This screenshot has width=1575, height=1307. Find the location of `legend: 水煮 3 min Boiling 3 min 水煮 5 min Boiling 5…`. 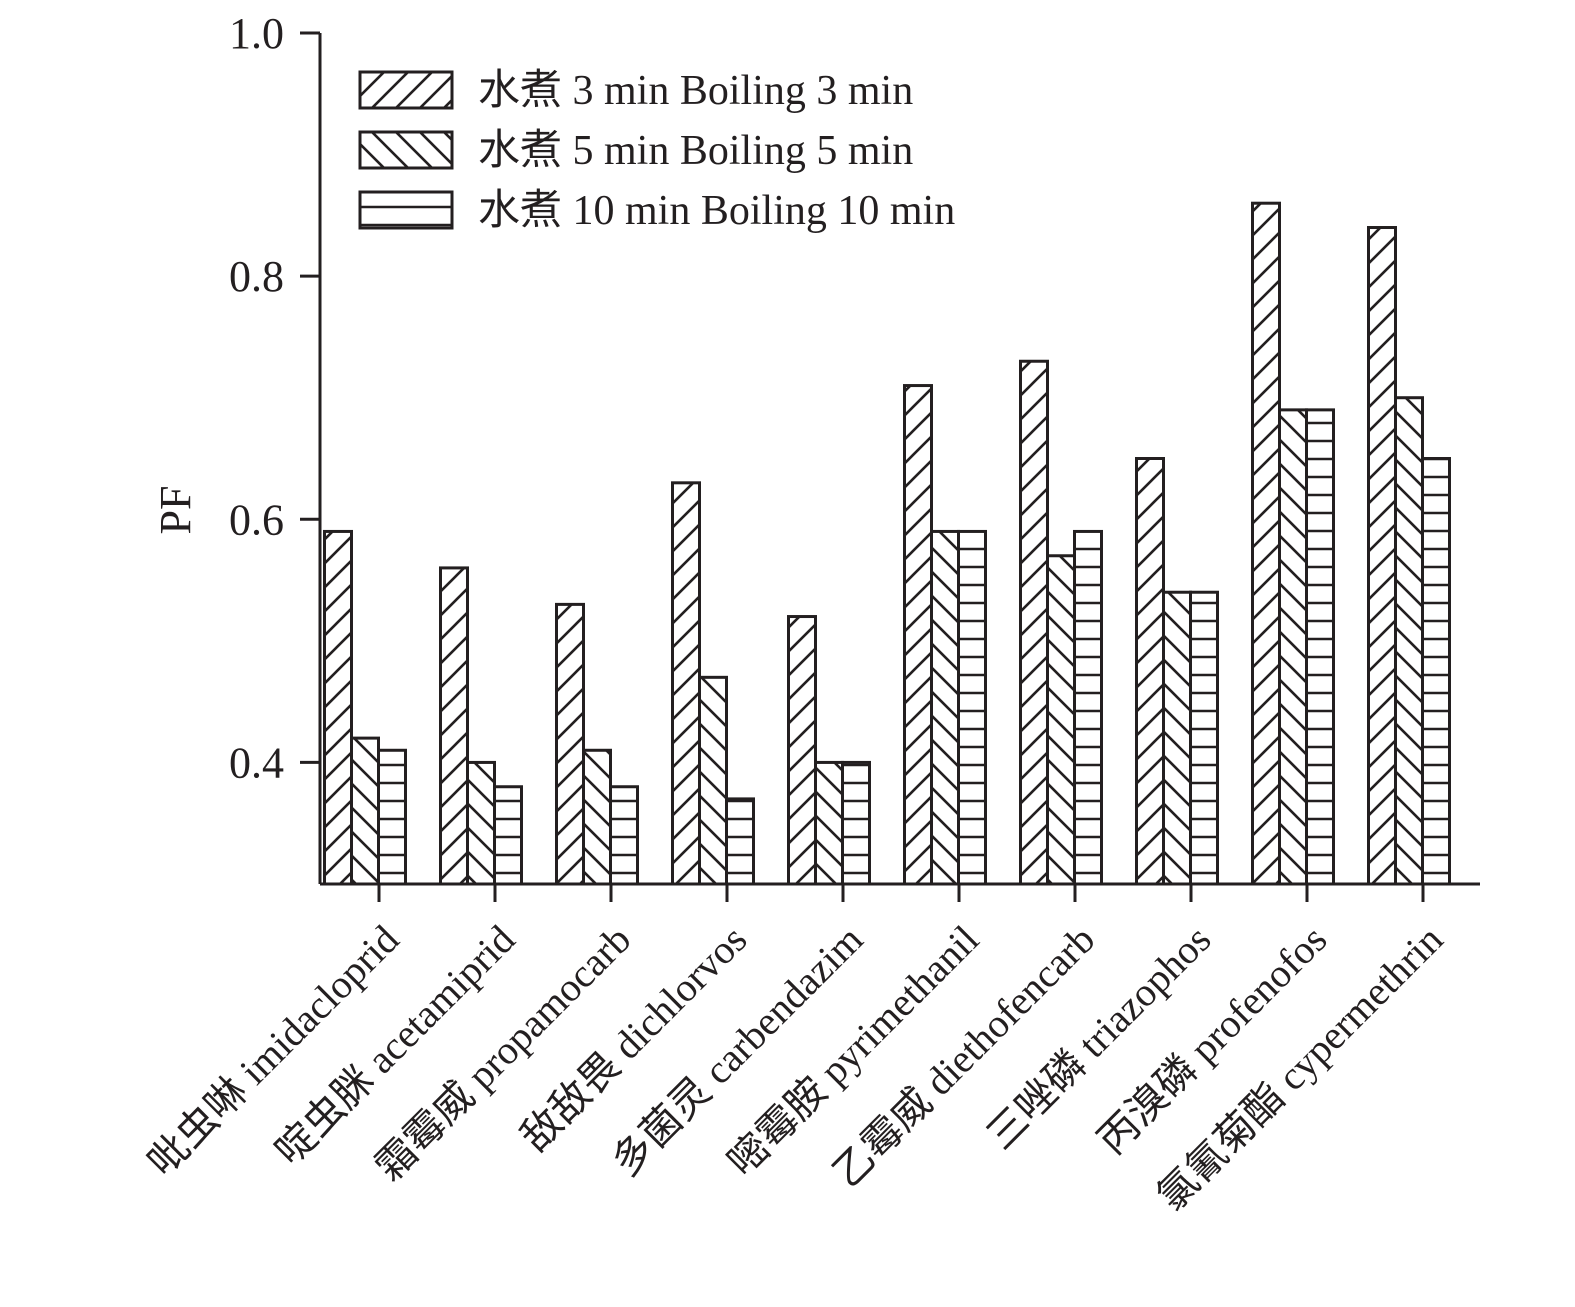

legend: 水煮 3 min Boiling 3 min 水煮 5 min Boiling 5… is located at coordinates (656, 151).